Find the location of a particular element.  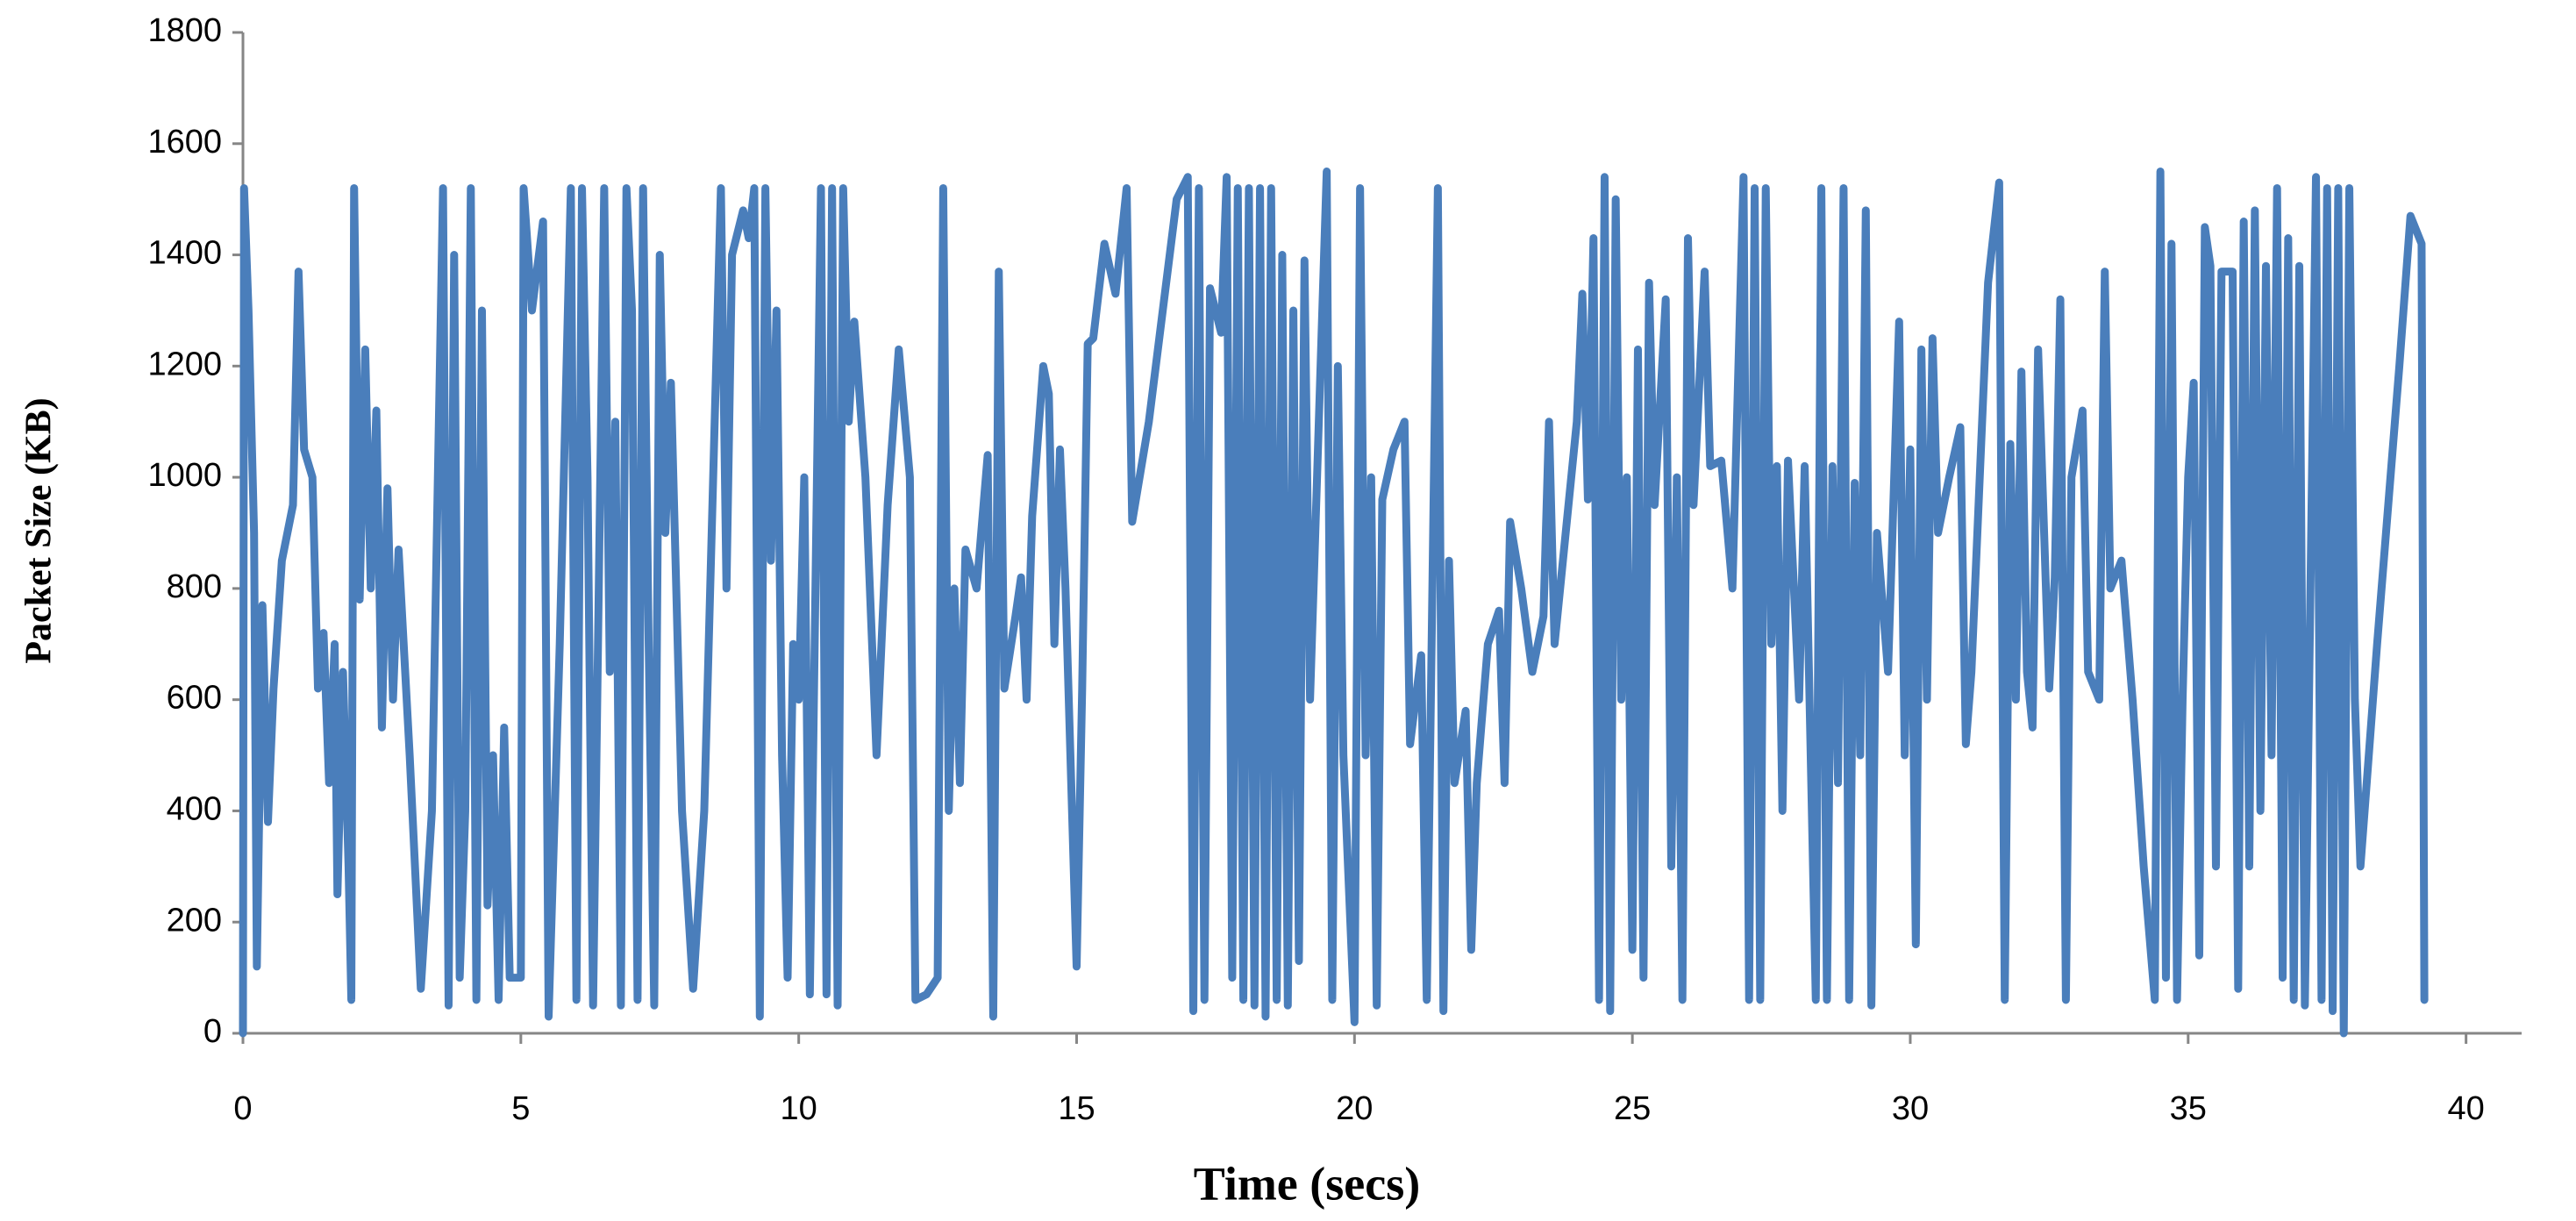

x-axis-title: Time (secs) is located at coordinates (1307, 1184).